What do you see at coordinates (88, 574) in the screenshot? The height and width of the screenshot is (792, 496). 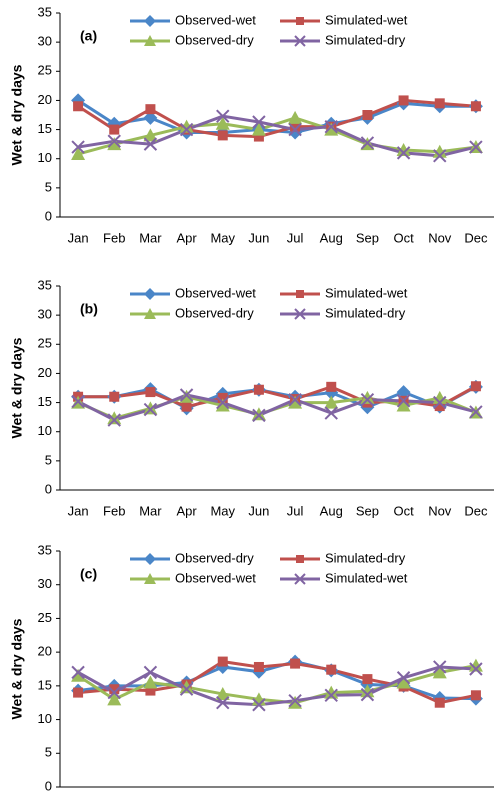 I see `panel-label: (c)` at bounding box center [88, 574].